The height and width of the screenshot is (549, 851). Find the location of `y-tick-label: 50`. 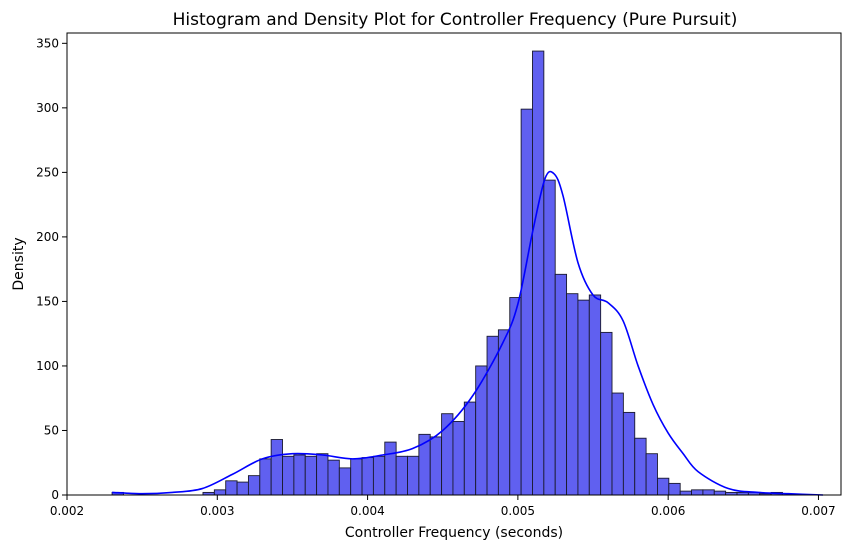

y-tick-label: 50 is located at coordinates (51, 430).